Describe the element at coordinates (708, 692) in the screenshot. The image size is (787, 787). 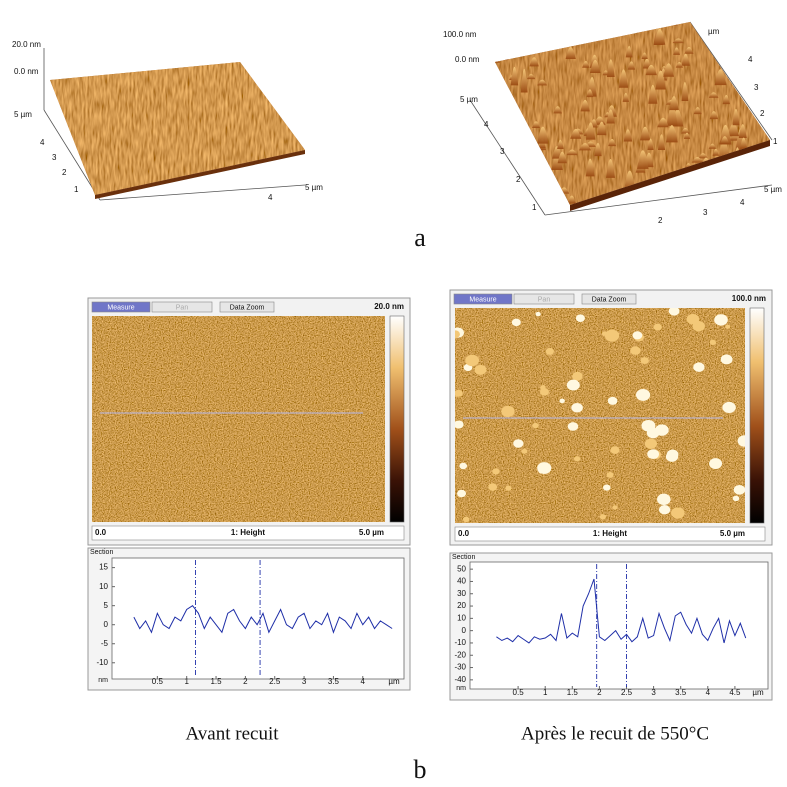
I see `x-tick-label: 4` at that location.